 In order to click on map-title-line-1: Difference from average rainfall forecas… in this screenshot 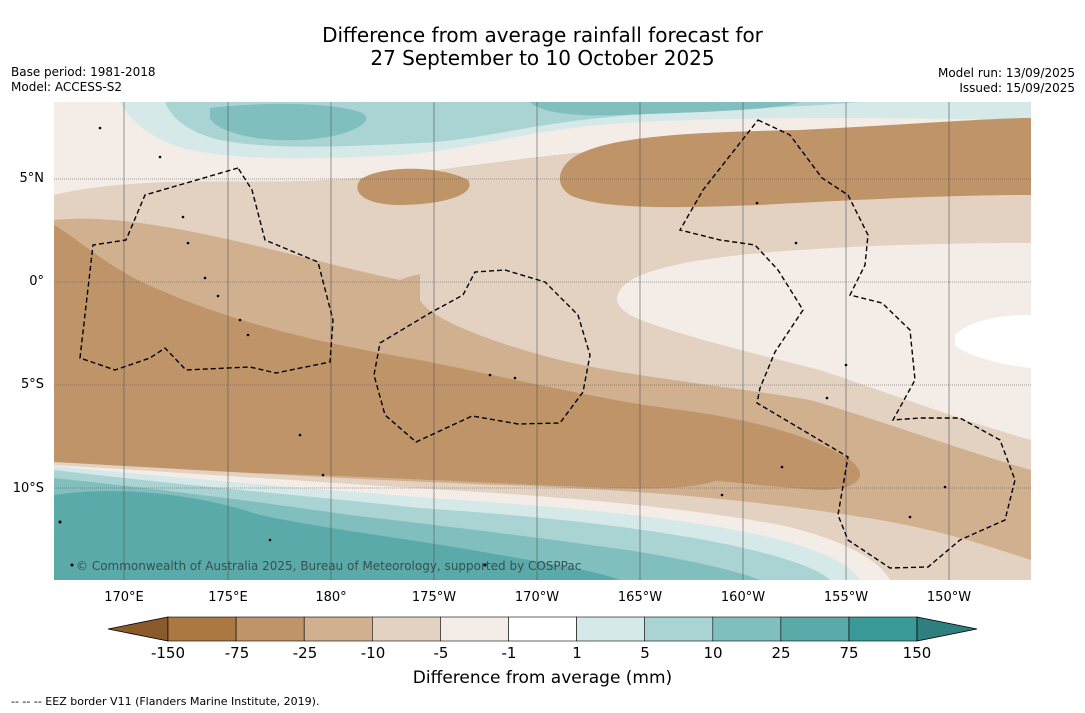, I will do `click(542, 35)`.